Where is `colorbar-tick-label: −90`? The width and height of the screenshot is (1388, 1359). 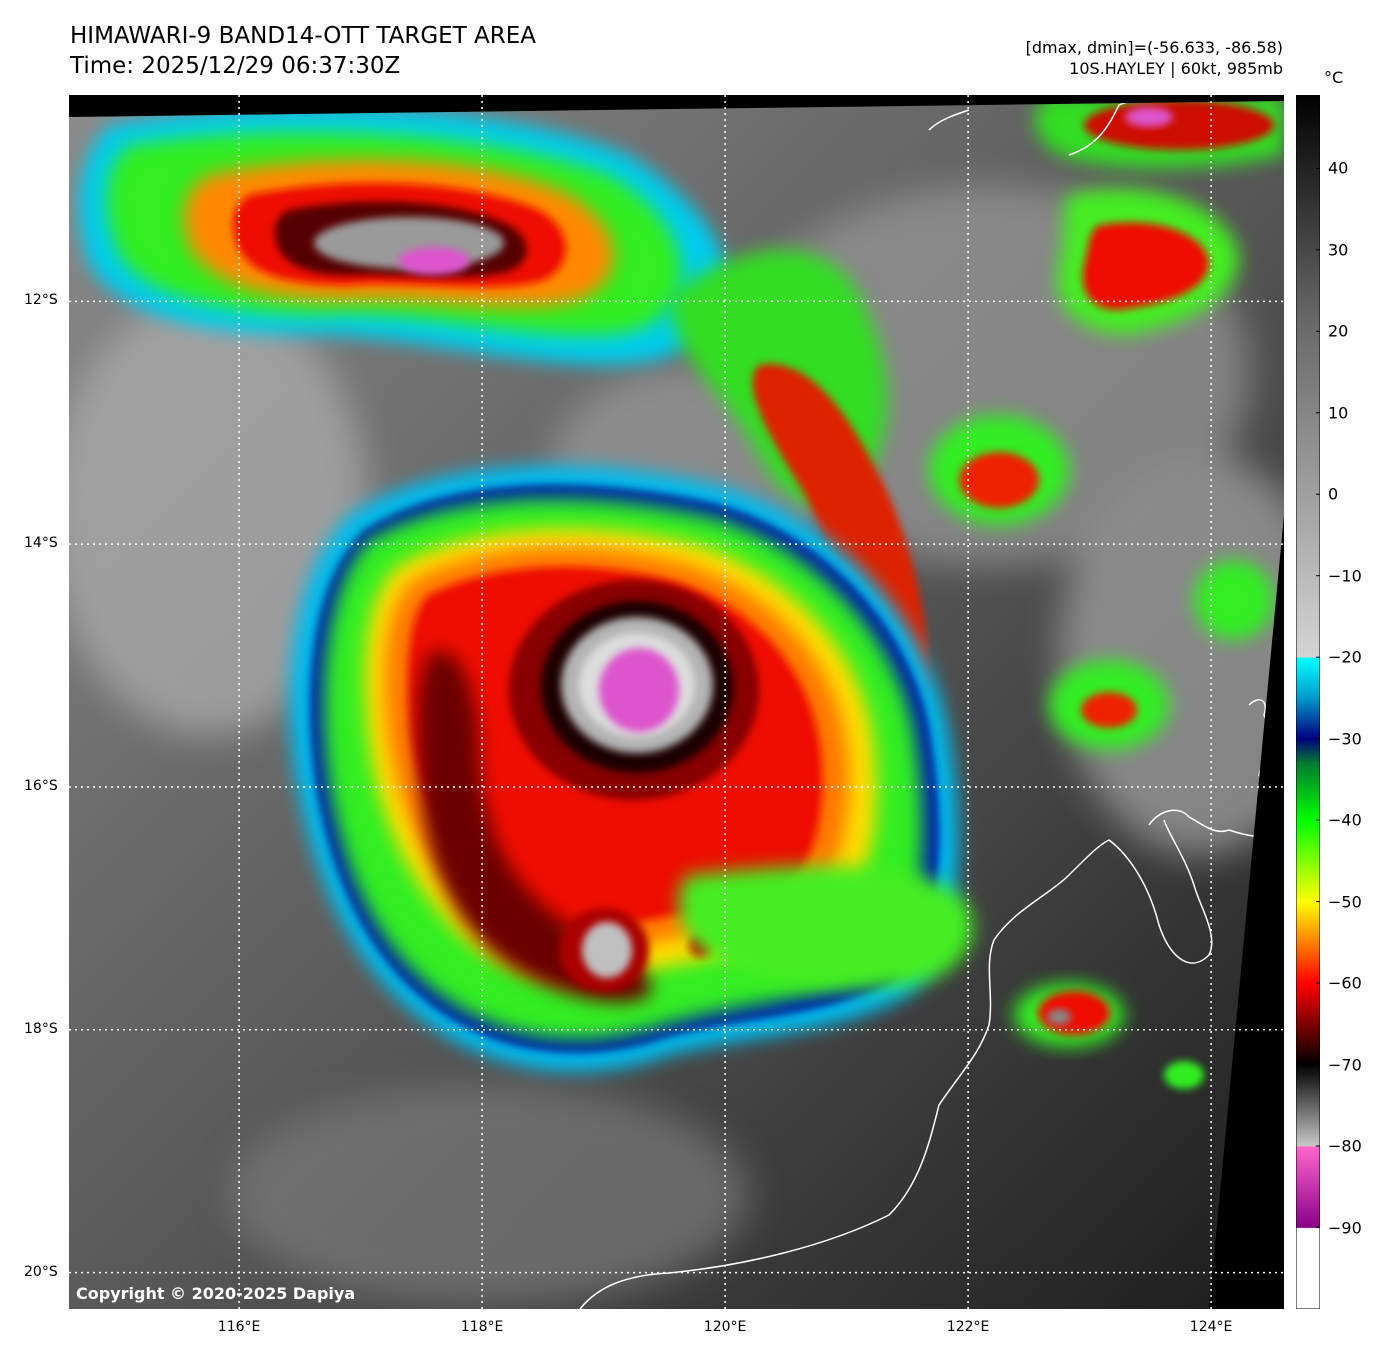
colorbar-tick-label: −90 is located at coordinates (1345, 1228).